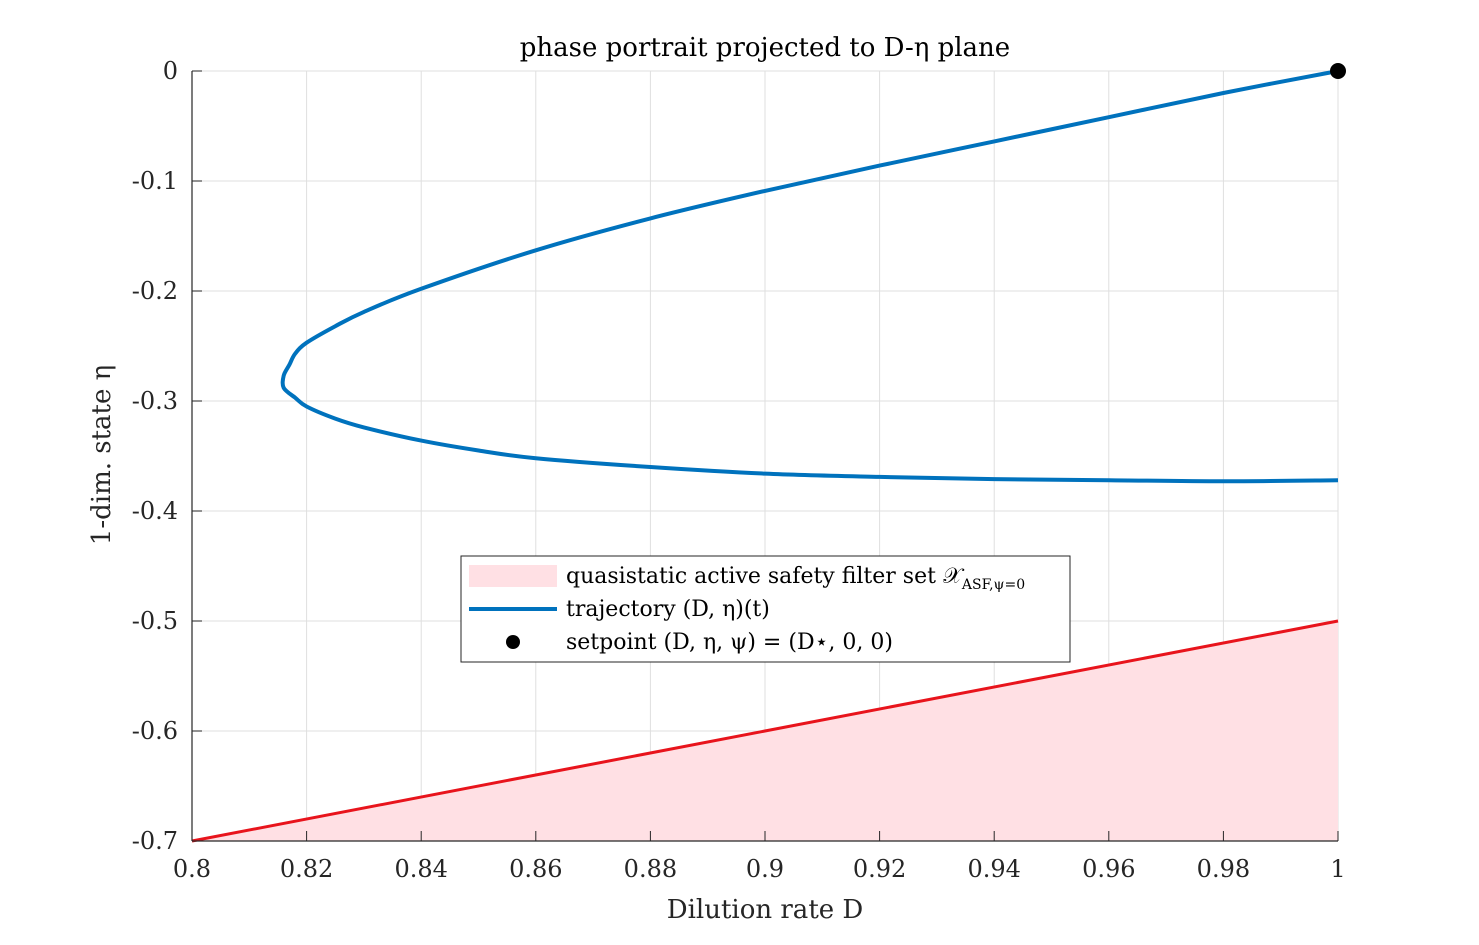  I want to click on setpoint-marker, so click(1338, 71).